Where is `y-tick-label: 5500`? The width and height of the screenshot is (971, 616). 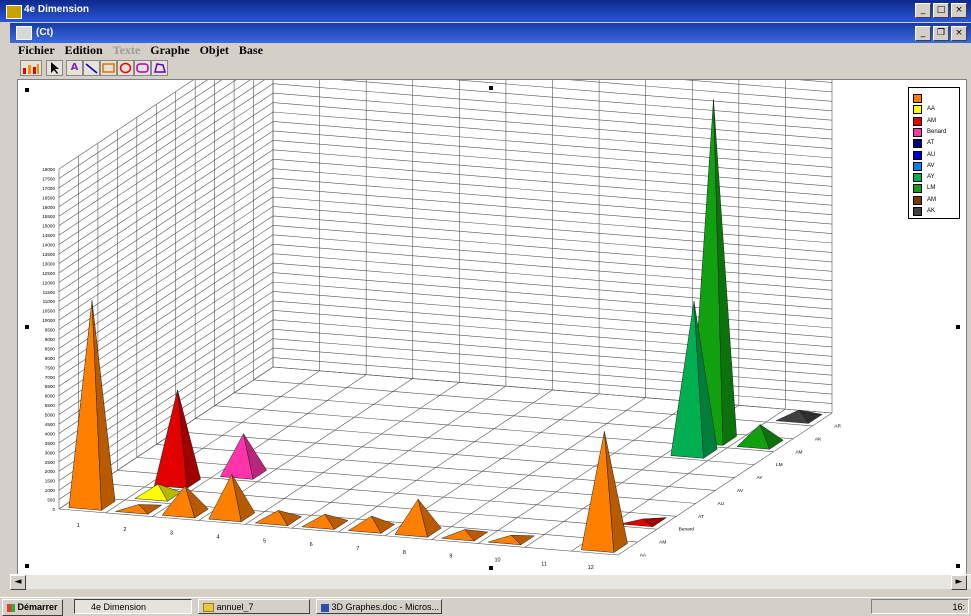
y-tick-label: 5500 is located at coordinates (50, 405).